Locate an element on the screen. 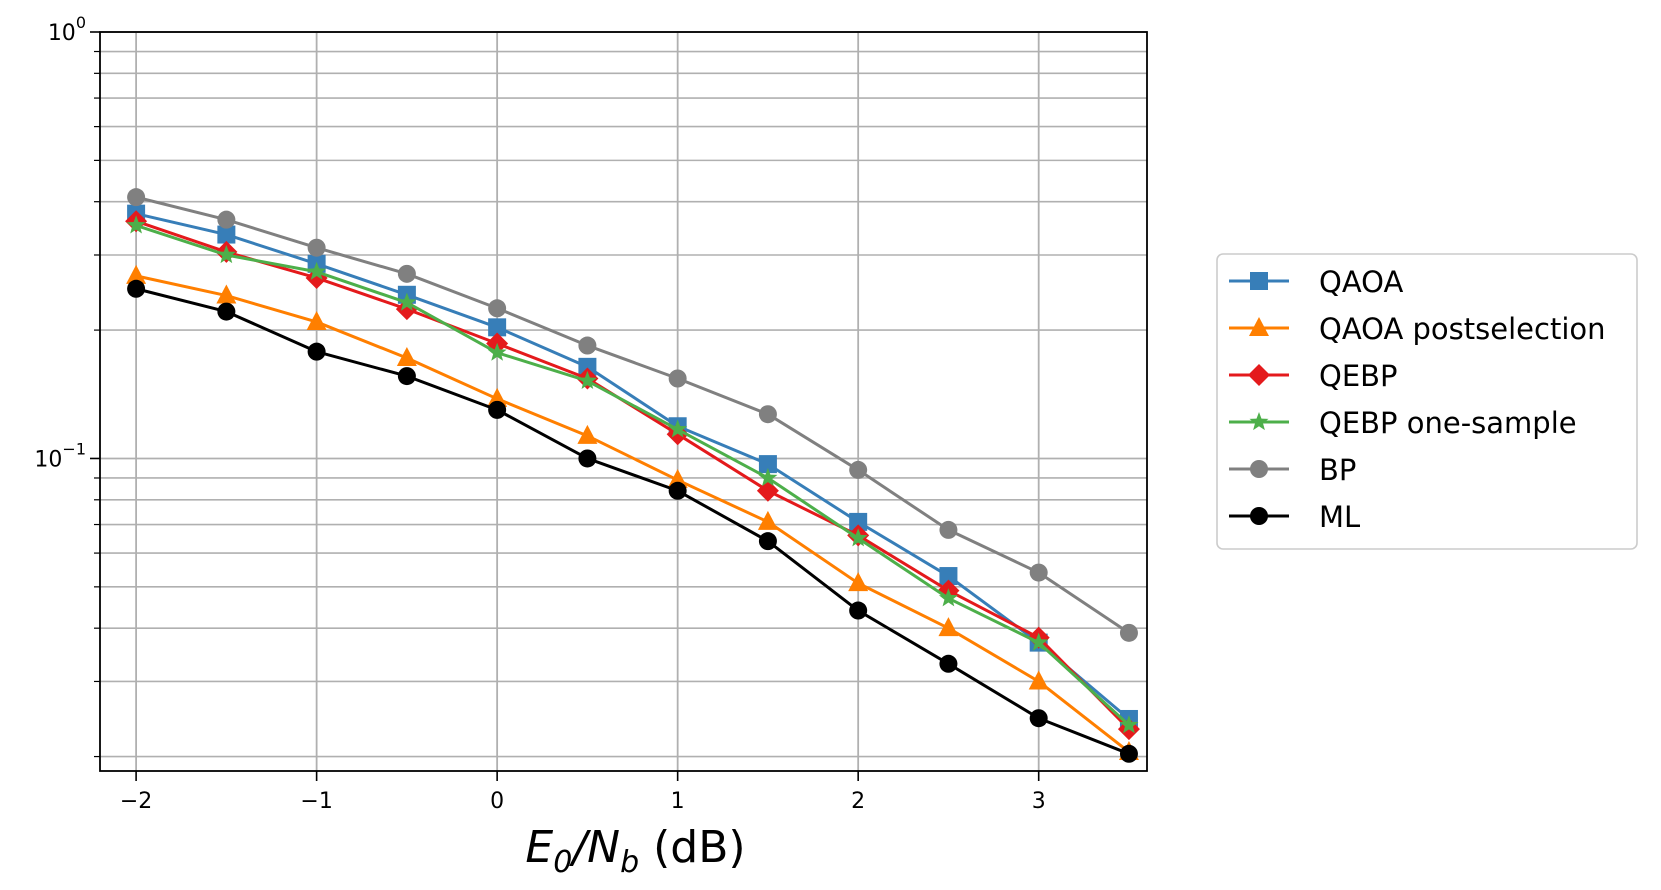 The width and height of the screenshot is (1661, 890). legend-label: QEBP one-sample is located at coordinates (1448, 423).